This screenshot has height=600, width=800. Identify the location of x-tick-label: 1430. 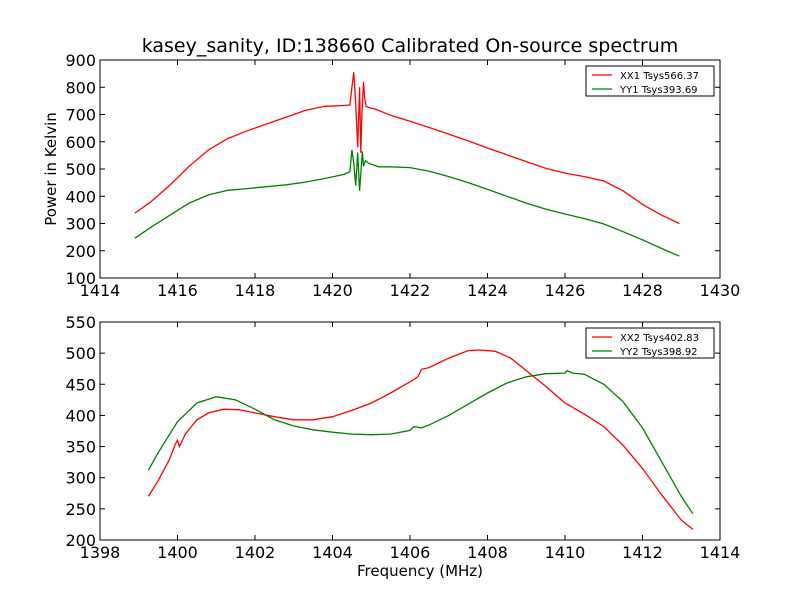
(720, 290).